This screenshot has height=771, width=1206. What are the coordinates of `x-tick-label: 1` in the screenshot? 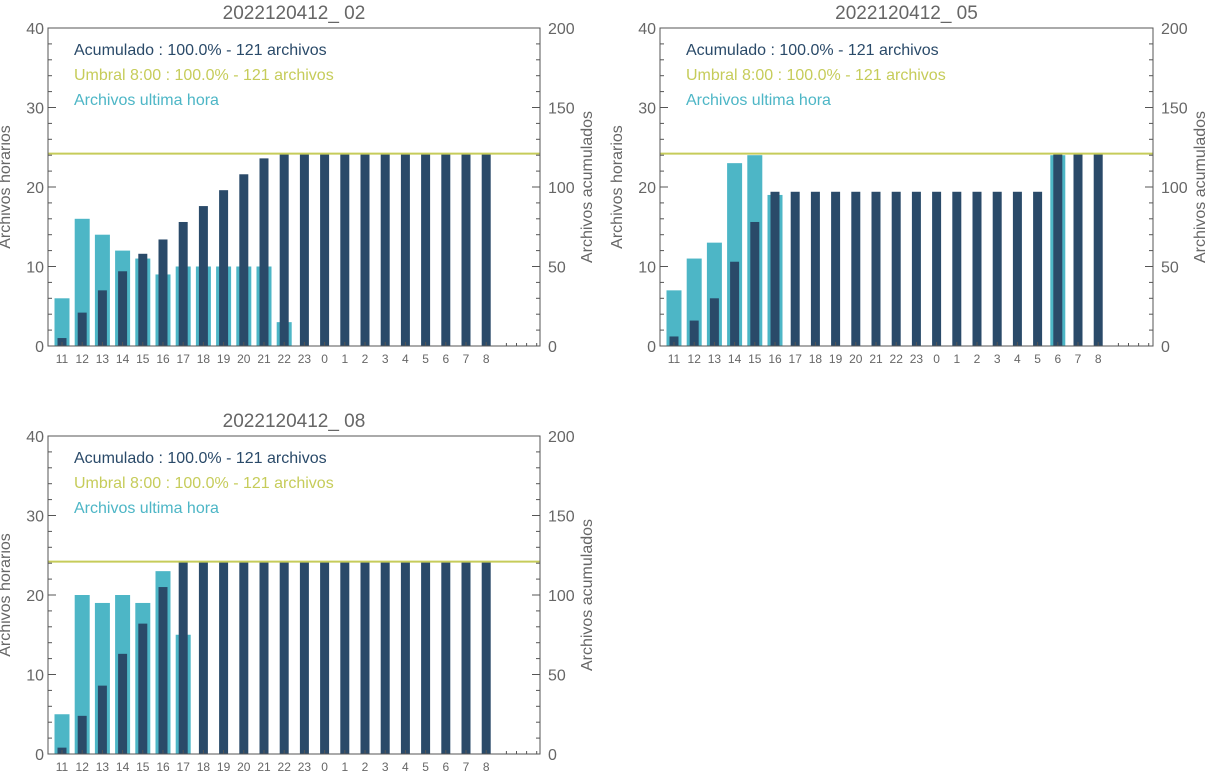 It's located at (344, 765).